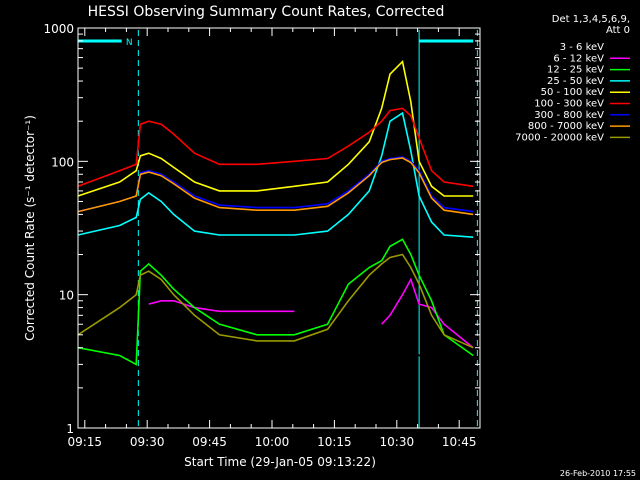 This screenshot has width=640, height=480. I want to click on legend-label: 800 - 7000 keV, so click(566, 126).